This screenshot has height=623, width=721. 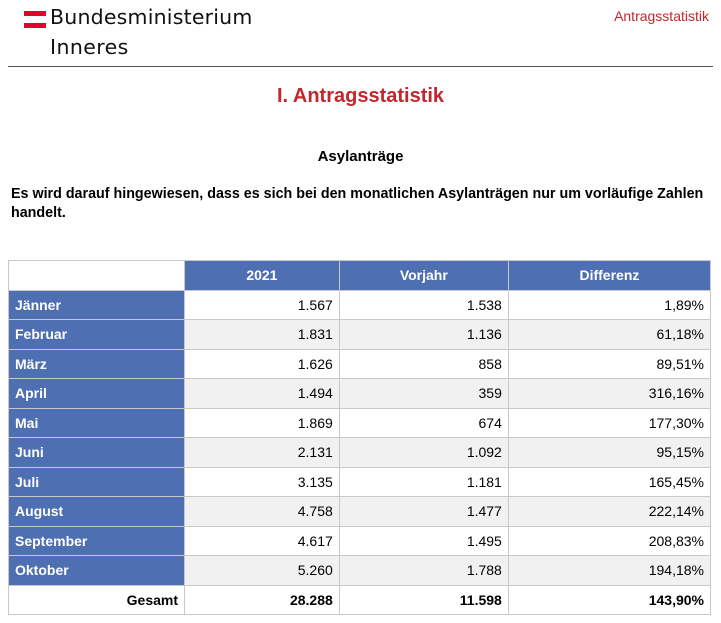 I want to click on value-2021-cell: 1.567, so click(x=262, y=304).